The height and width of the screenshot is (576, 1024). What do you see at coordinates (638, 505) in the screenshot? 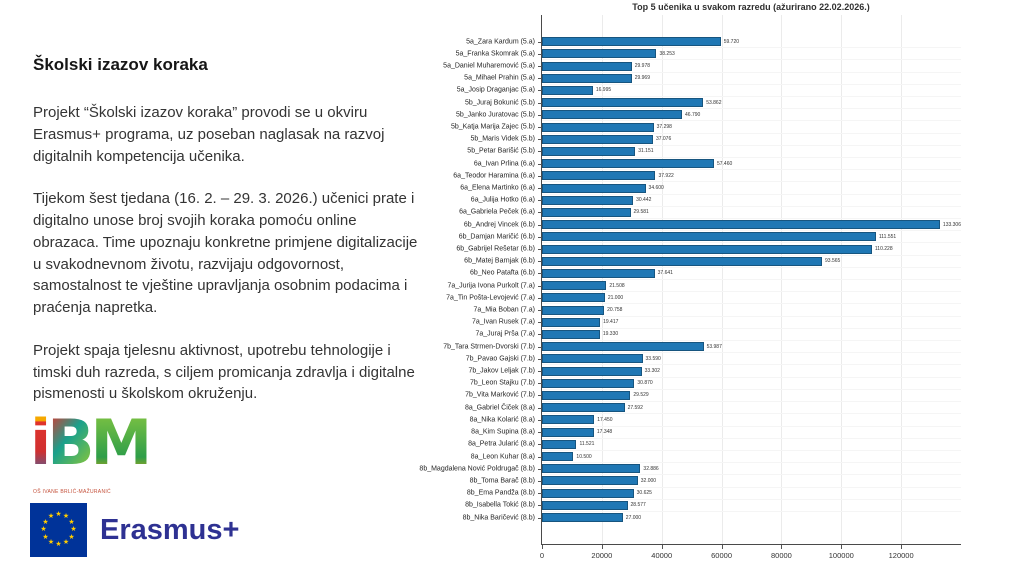
I see `bar-value-label: 28.577` at bounding box center [638, 505].